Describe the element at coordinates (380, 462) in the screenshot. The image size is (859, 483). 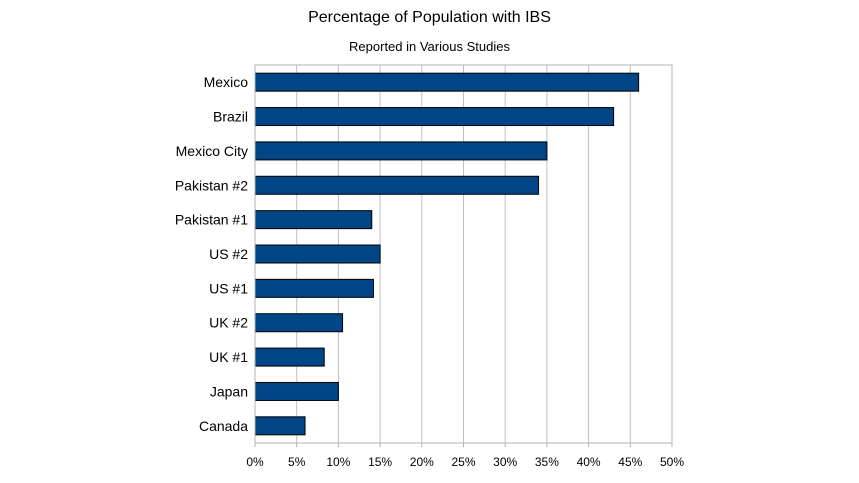
I see `x-tick-label: 15%` at that location.